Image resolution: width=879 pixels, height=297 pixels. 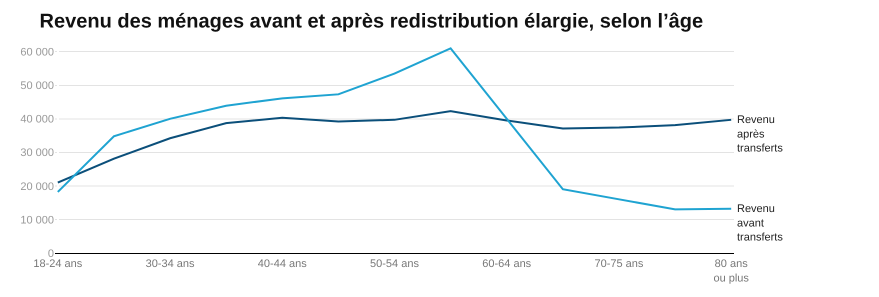 I want to click on x-tick-label: 18-24 ans, so click(x=58, y=264).